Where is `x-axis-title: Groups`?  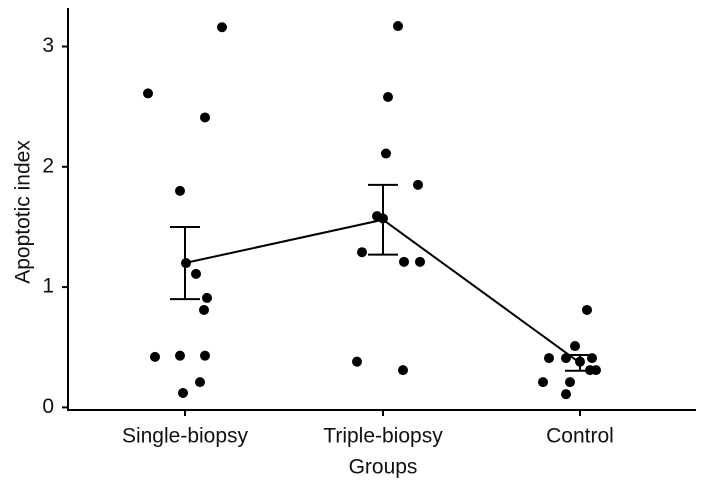
x-axis-title: Groups is located at coordinates (383, 467).